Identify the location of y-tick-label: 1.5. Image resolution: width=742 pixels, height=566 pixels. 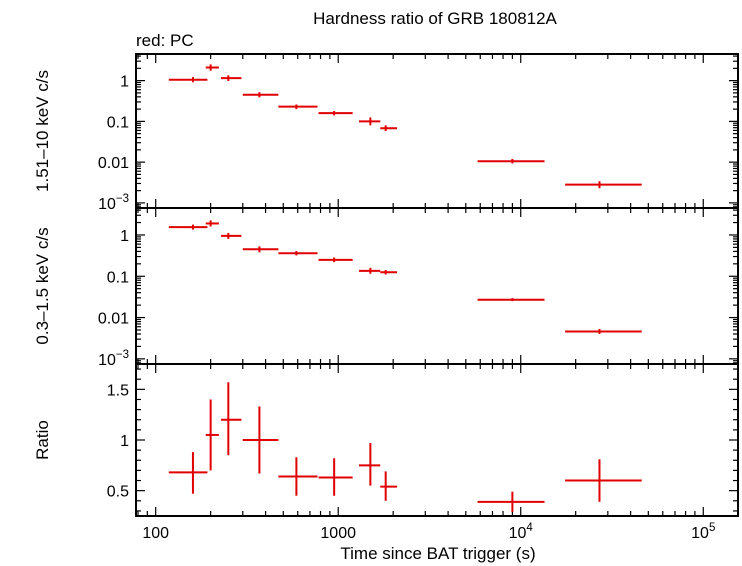
(118, 390).